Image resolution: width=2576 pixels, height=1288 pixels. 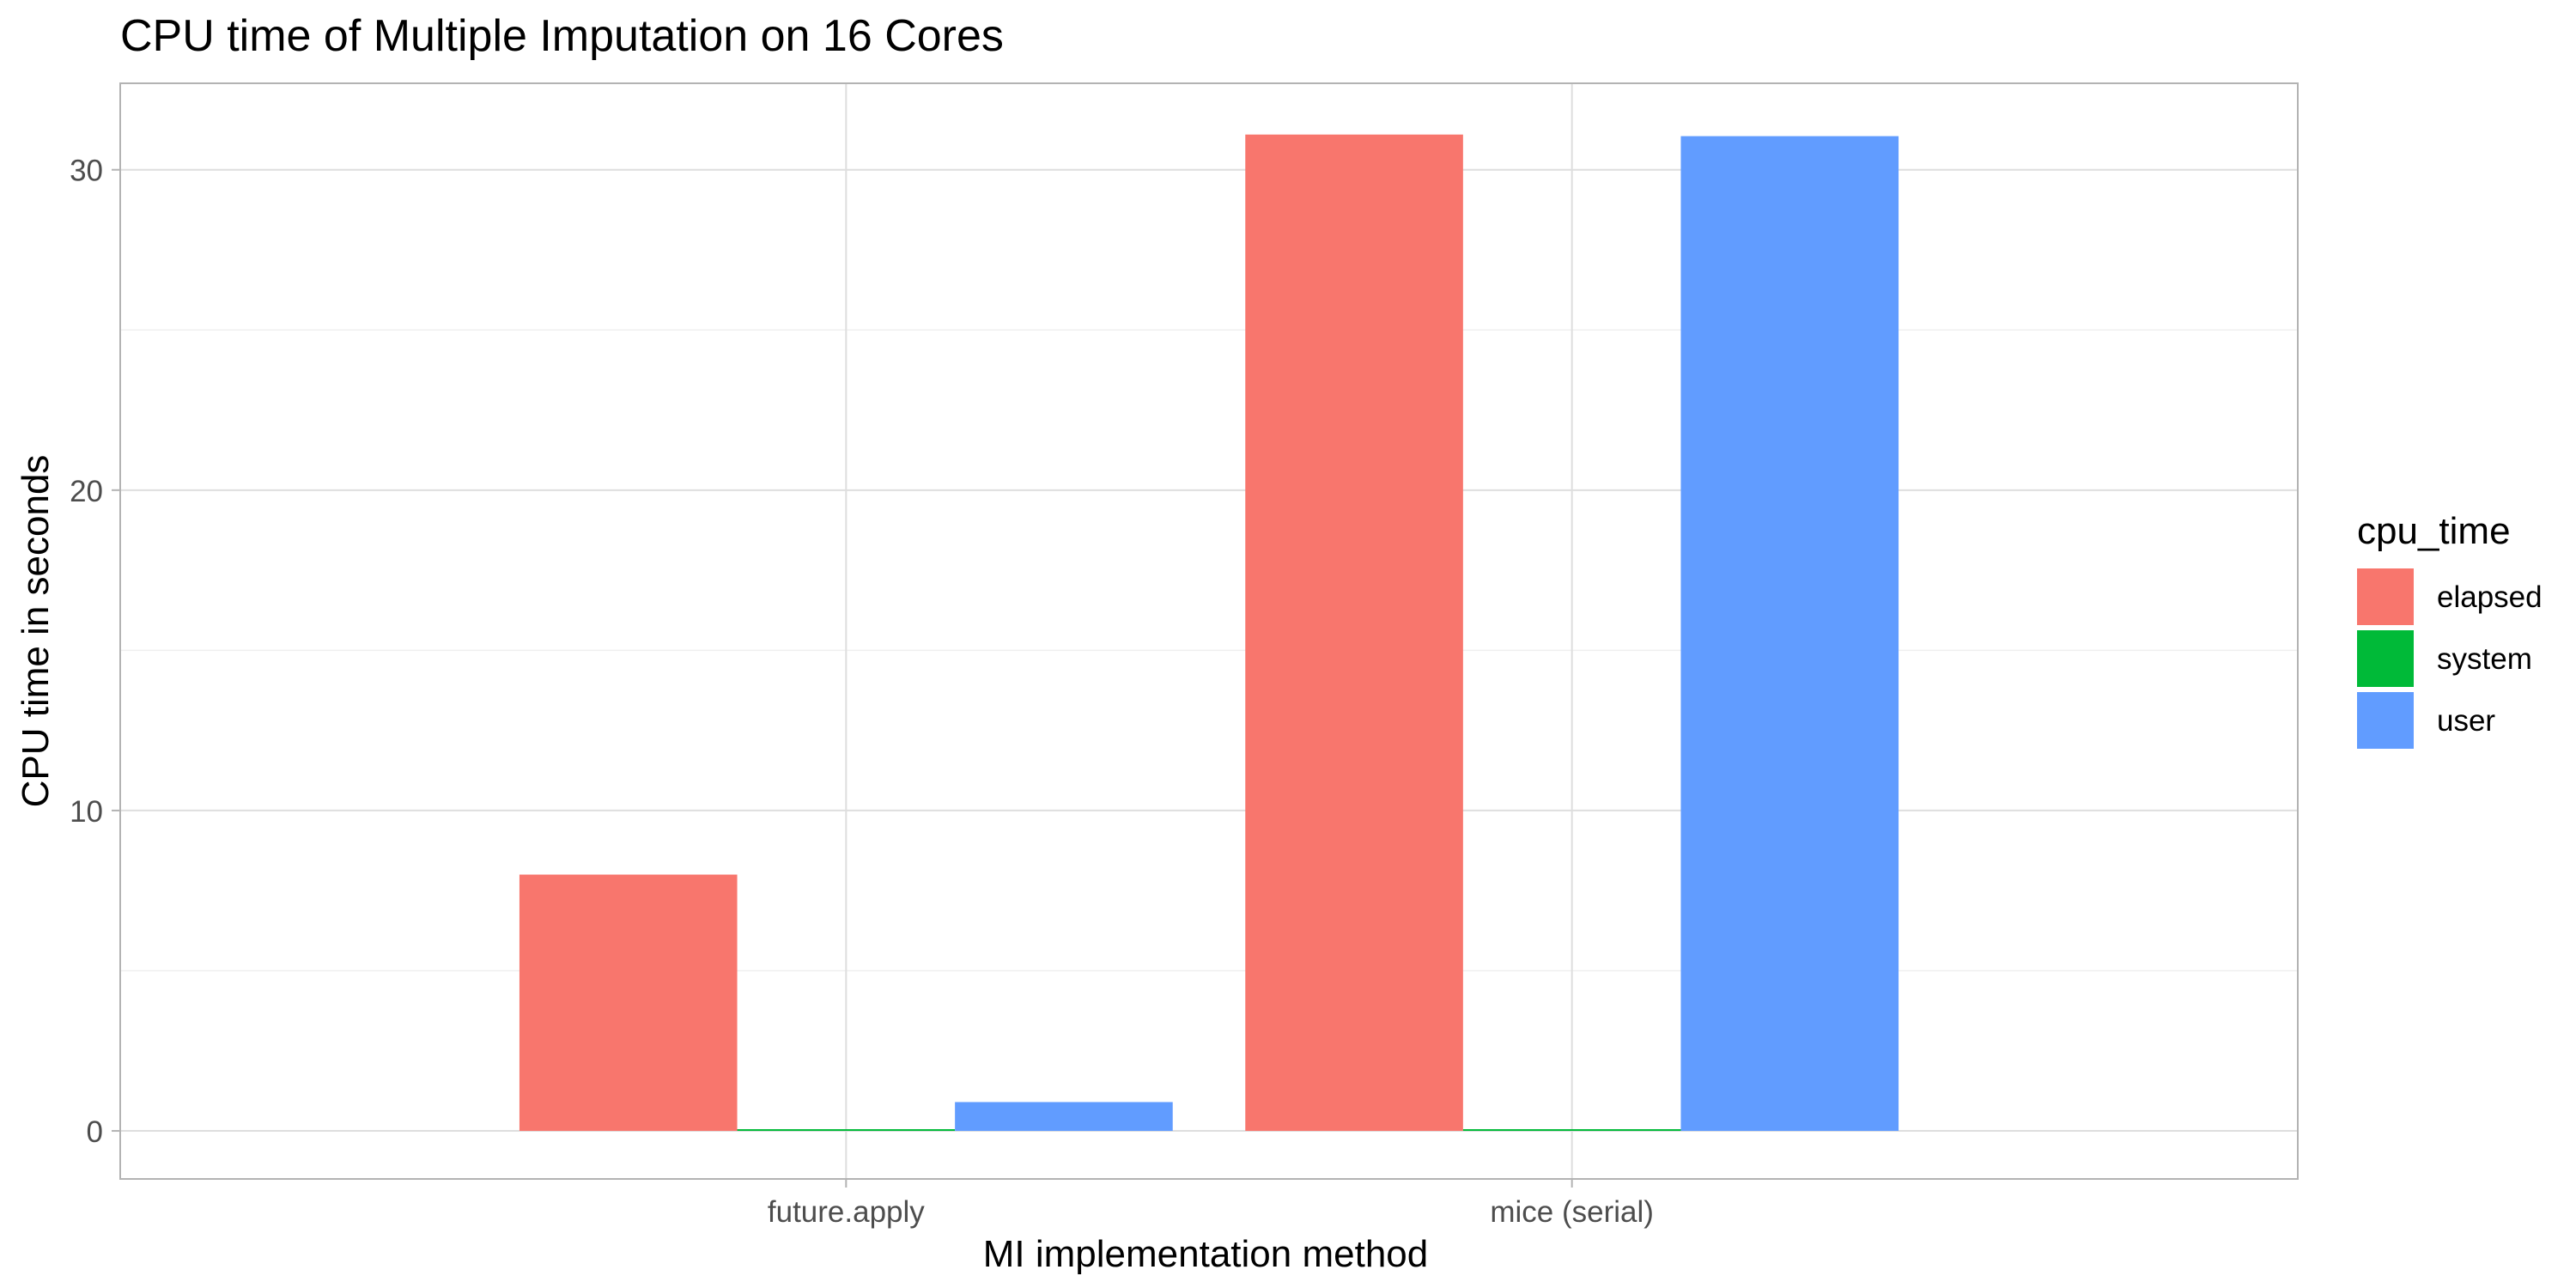 What do you see at coordinates (2450, 629) in the screenshot?
I see `legend: cpu_time elapsed system user` at bounding box center [2450, 629].